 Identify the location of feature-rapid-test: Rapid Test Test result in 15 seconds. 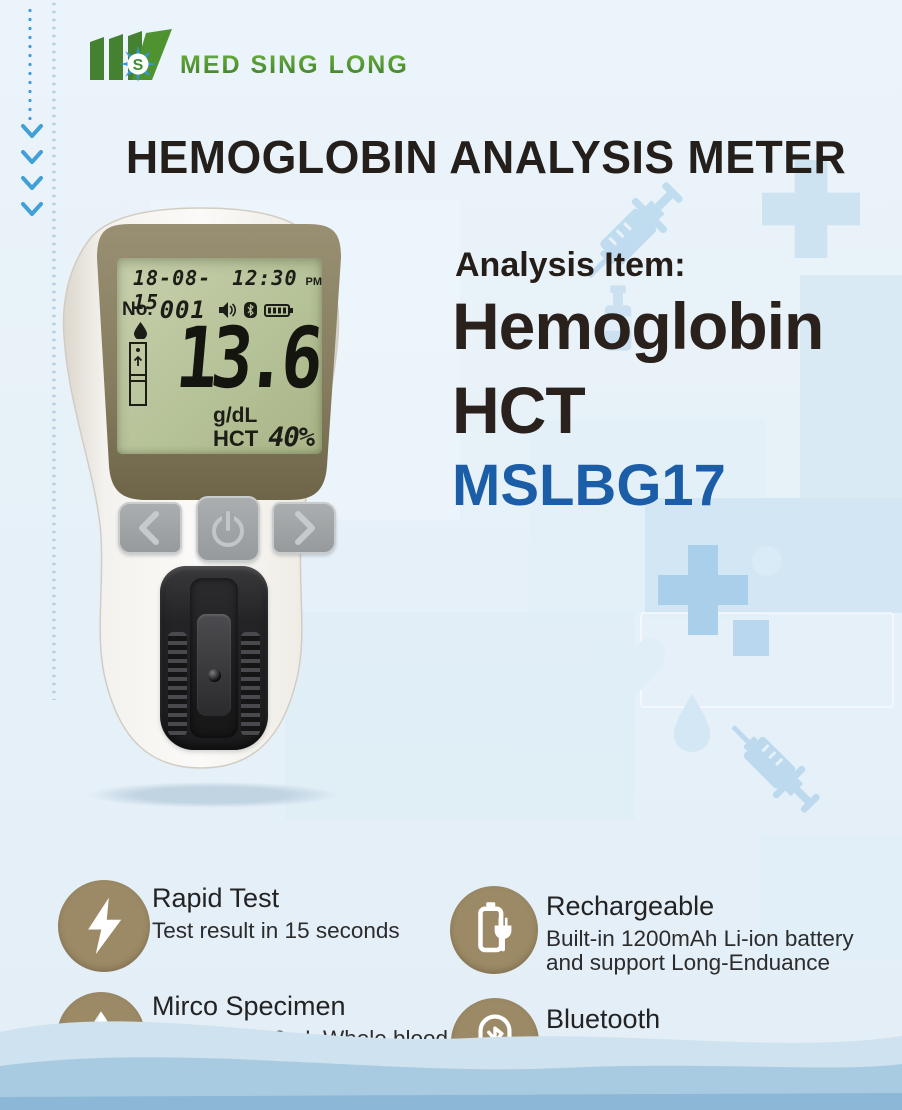
(276, 913).